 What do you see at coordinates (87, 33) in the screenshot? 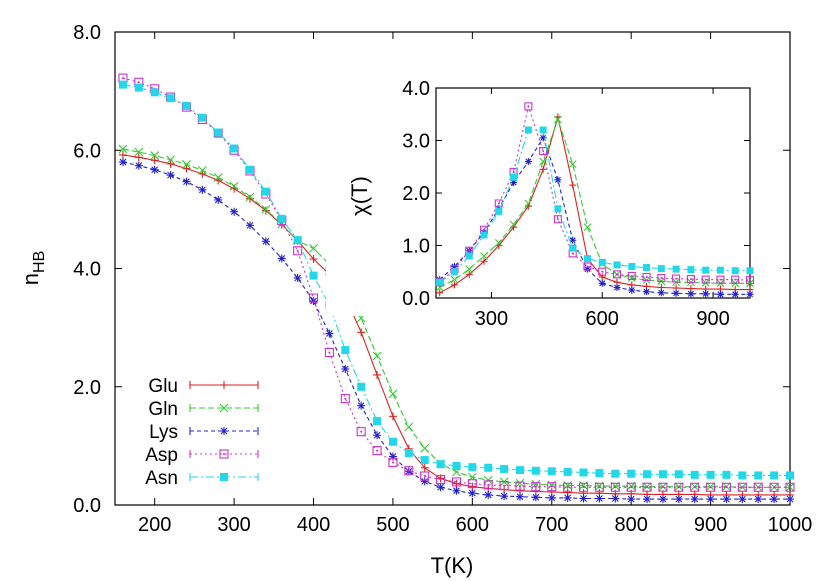
I see `y-tick-label: 8.0` at bounding box center [87, 33].